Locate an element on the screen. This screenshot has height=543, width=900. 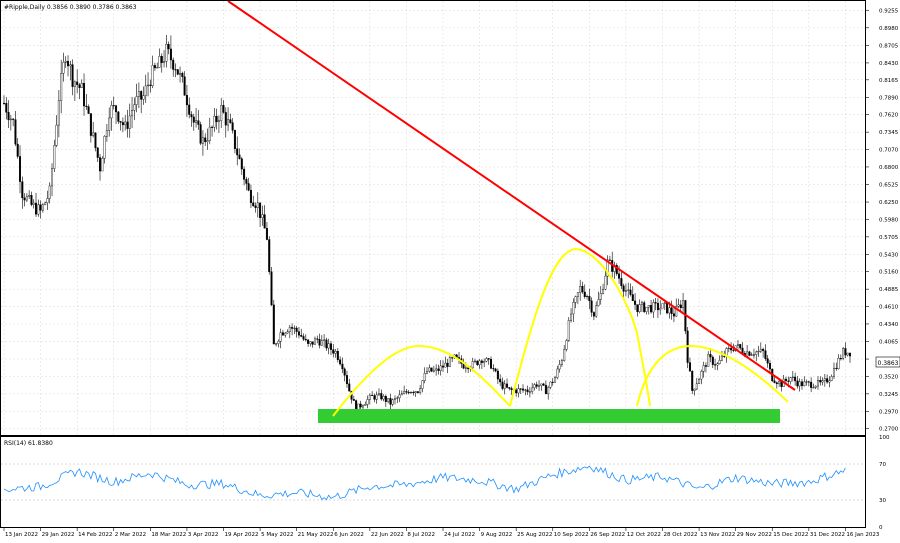
price-tick-label: 0.5430 is located at coordinates (889, 255).